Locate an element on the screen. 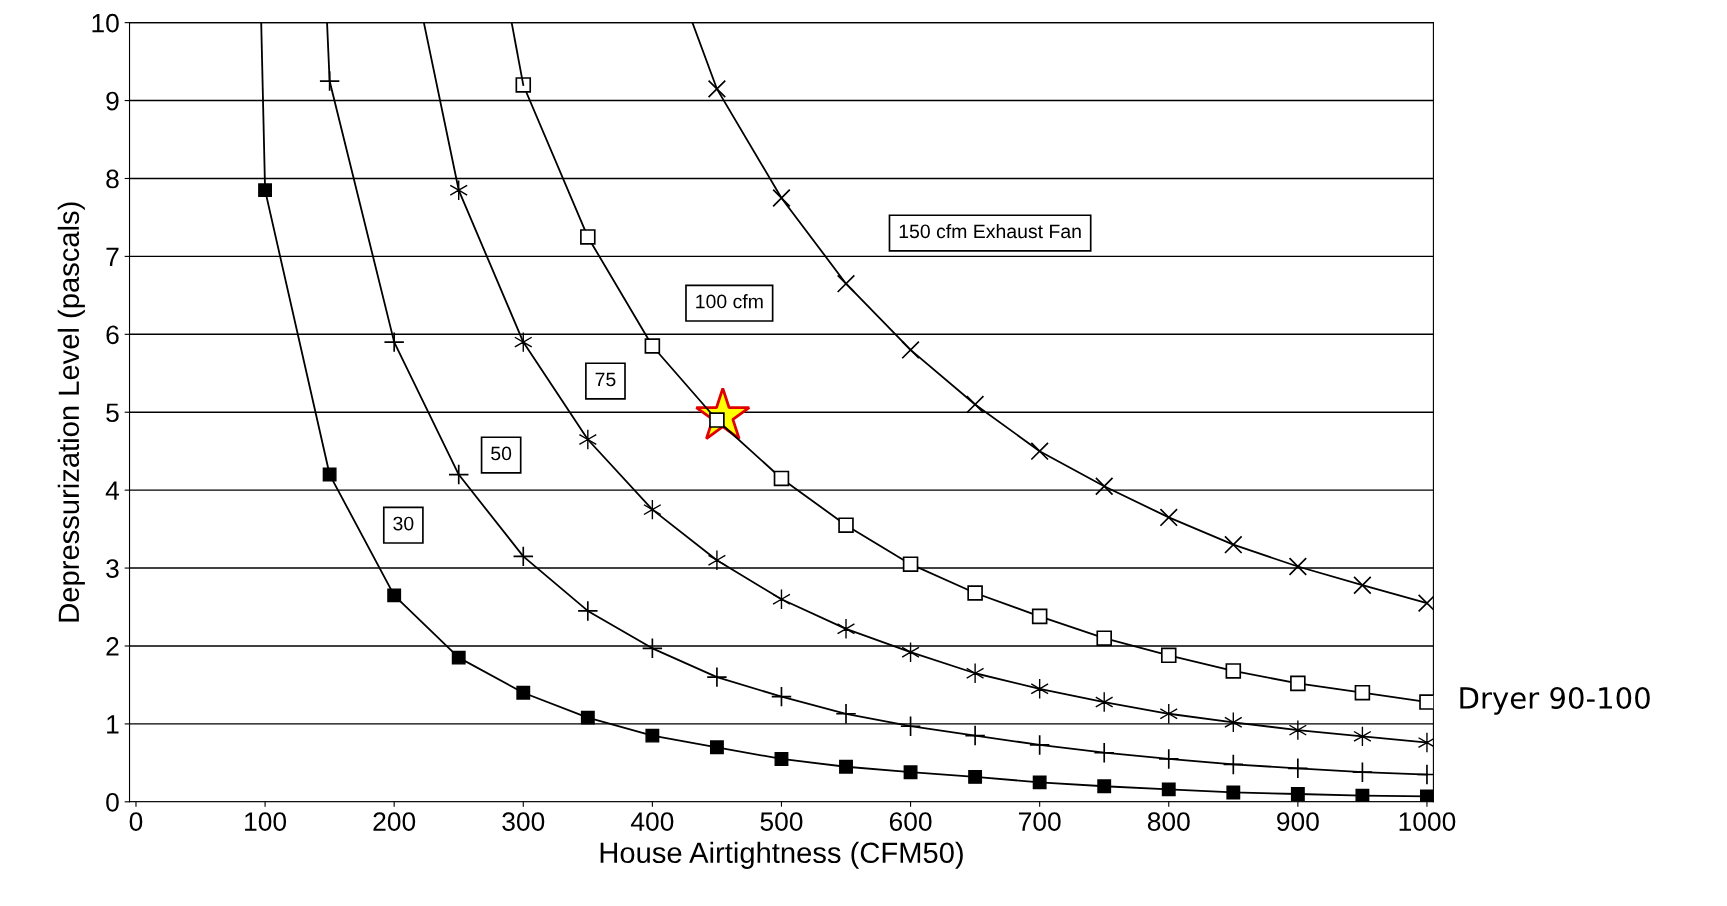 This screenshot has height=906, width=1727. x-tick-label: 900 is located at coordinates (1298, 821).